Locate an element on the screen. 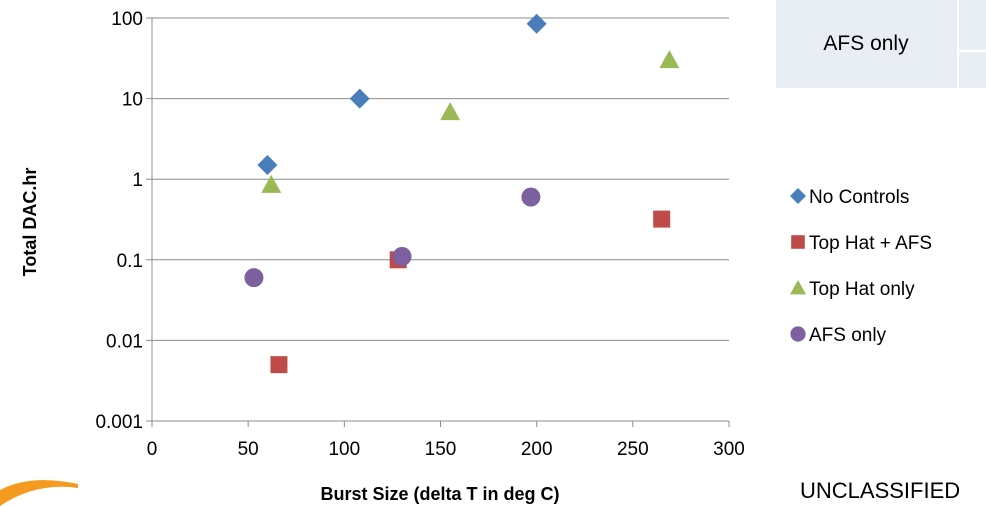  x-axis-title: Burst Size (delta T in deg C) is located at coordinates (439, 494).